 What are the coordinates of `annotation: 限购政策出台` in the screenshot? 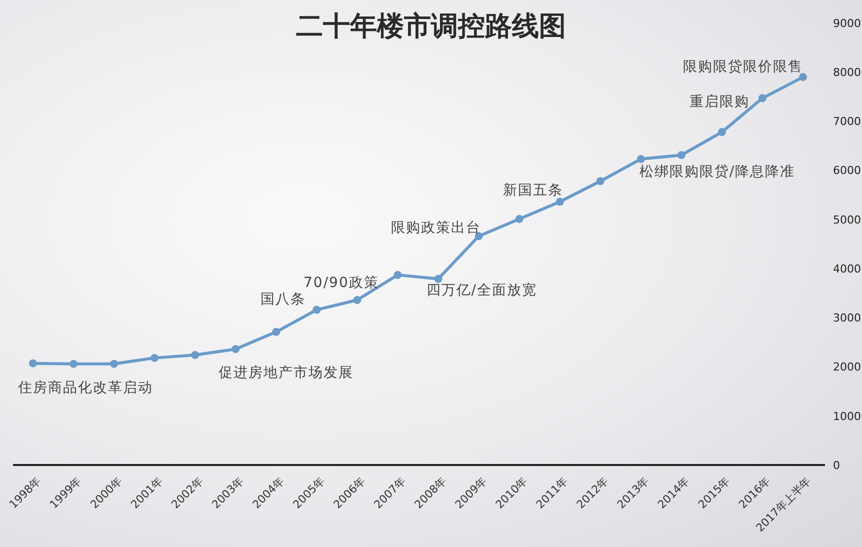 It's located at (435, 228).